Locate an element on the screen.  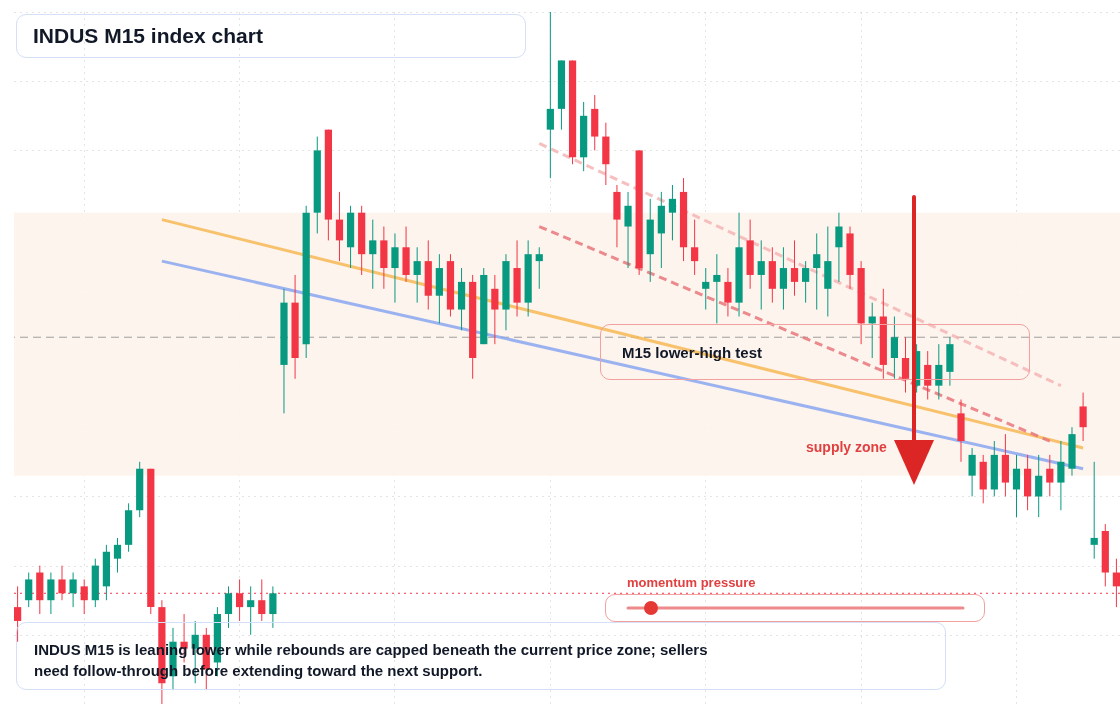
band-label: supply zone is located at coordinates (846, 447).